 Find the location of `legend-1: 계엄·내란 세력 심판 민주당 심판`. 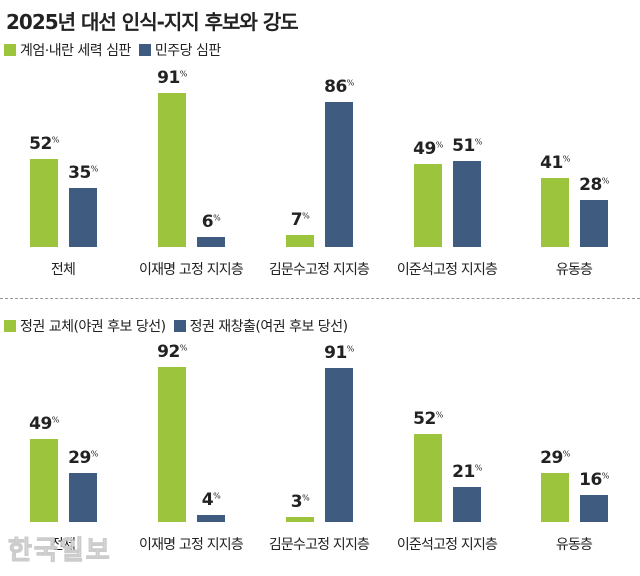

legend-1: 계엄·내란 세력 심판 민주당 심판 is located at coordinates (112, 50).